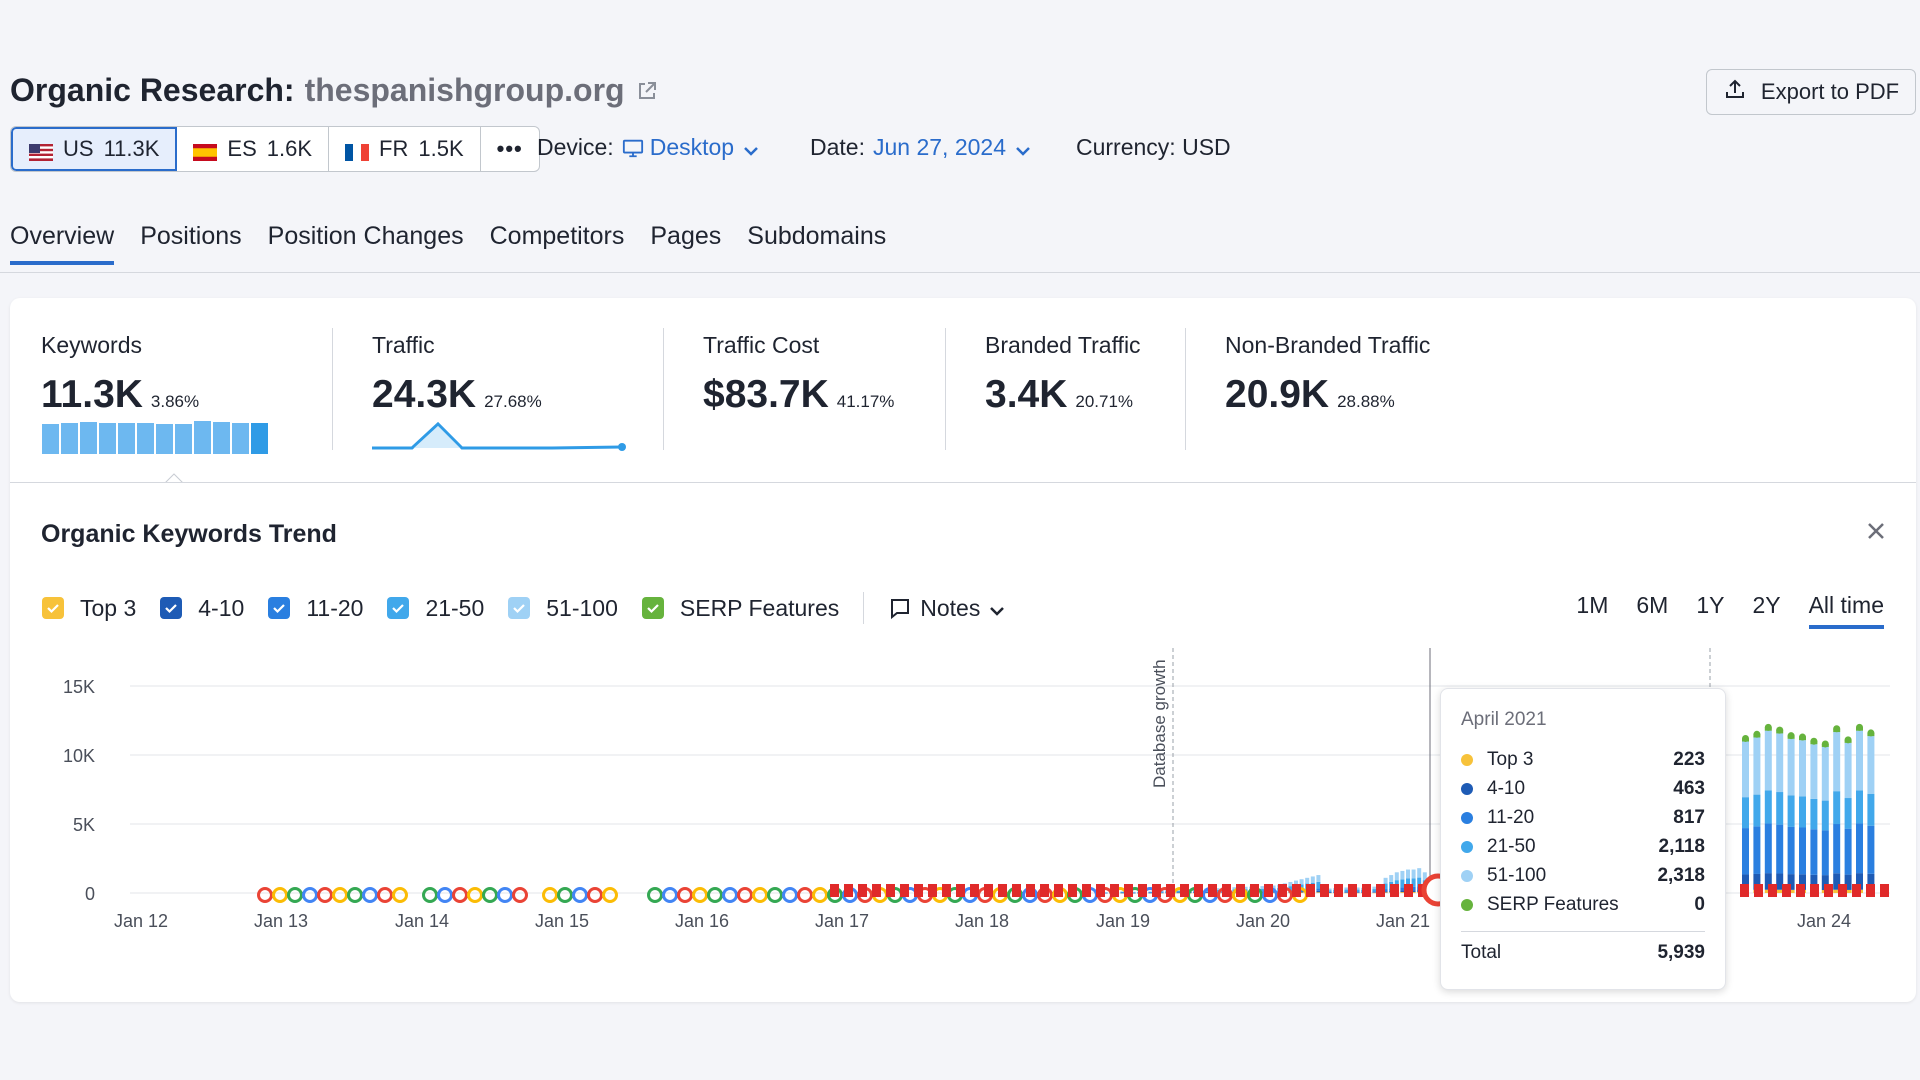  I want to click on notes-dropdown: Notes, so click(947, 608).